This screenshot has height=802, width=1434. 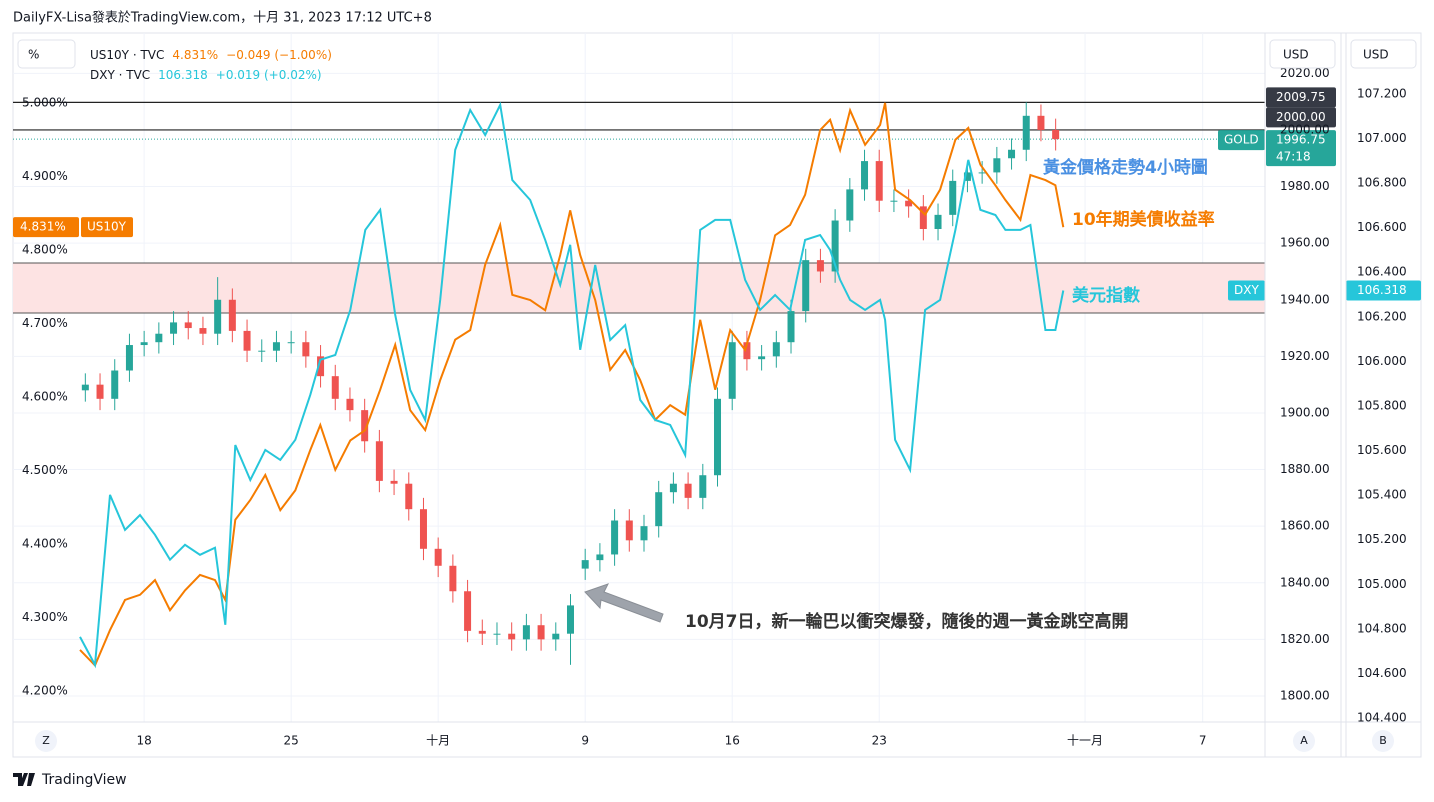 I want to click on y2-tick-label: 1980.00, so click(x=1305, y=186).